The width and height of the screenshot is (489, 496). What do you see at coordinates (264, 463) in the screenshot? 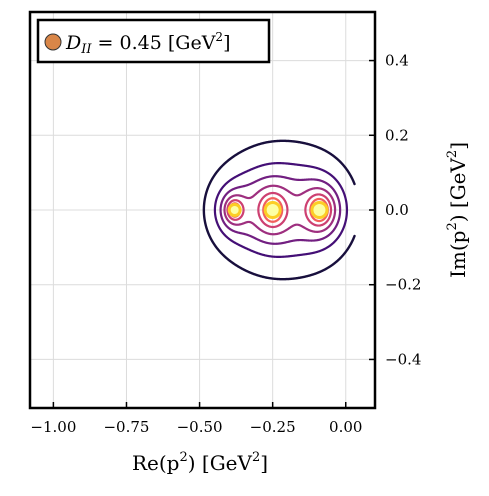
I see `x-axis-label-end: ]` at bounding box center [264, 463].